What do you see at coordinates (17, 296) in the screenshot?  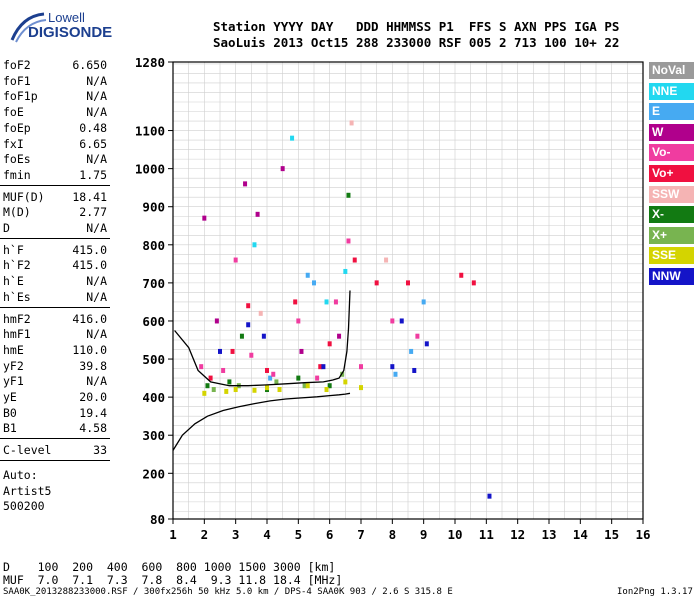 I see `param-name: h`Es` at bounding box center [17, 296].